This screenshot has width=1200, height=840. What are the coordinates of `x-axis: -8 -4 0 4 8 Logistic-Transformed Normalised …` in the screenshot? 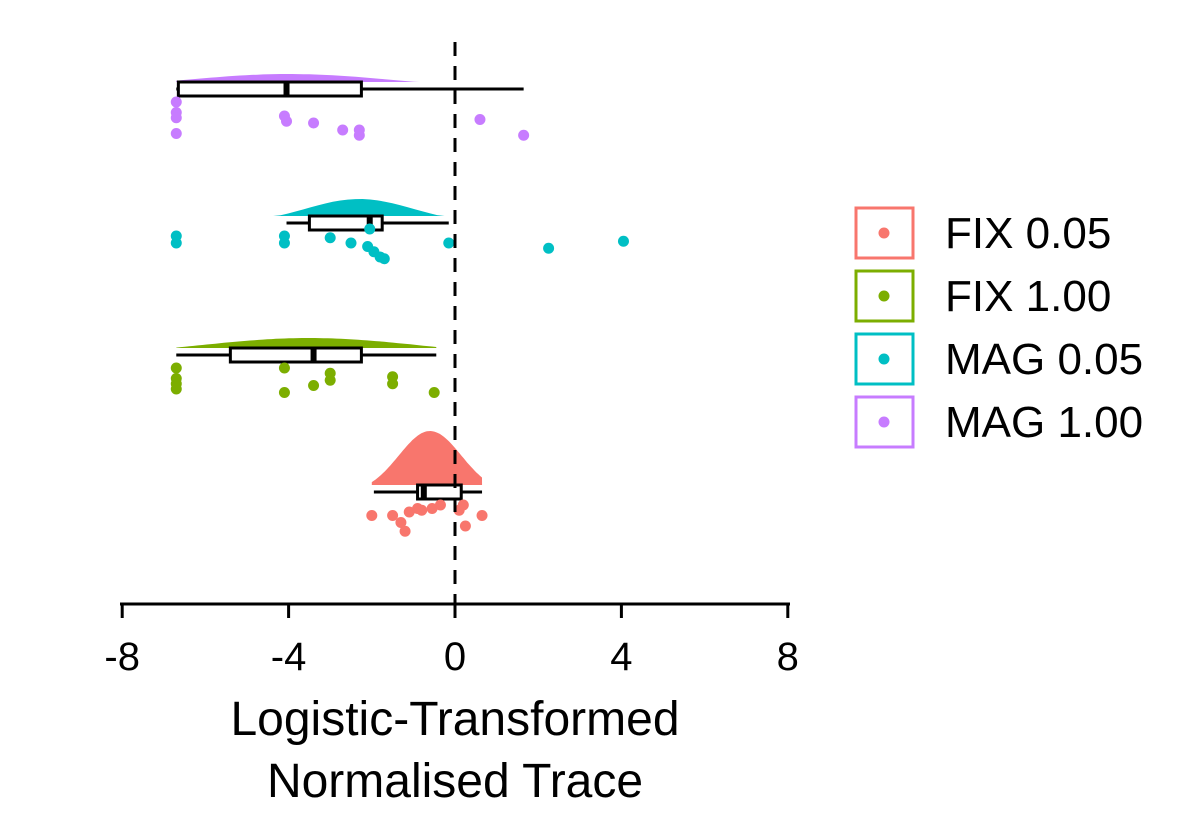 It's located at (451, 705).